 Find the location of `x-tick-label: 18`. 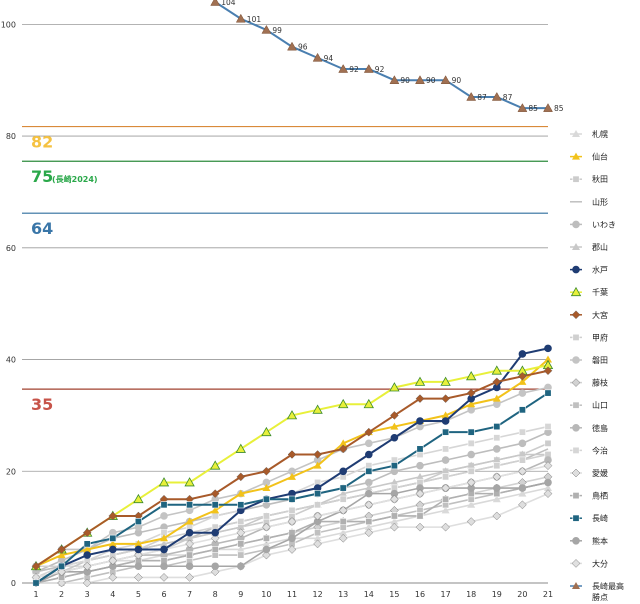

x-tick-label: 18 is located at coordinates (471, 594).